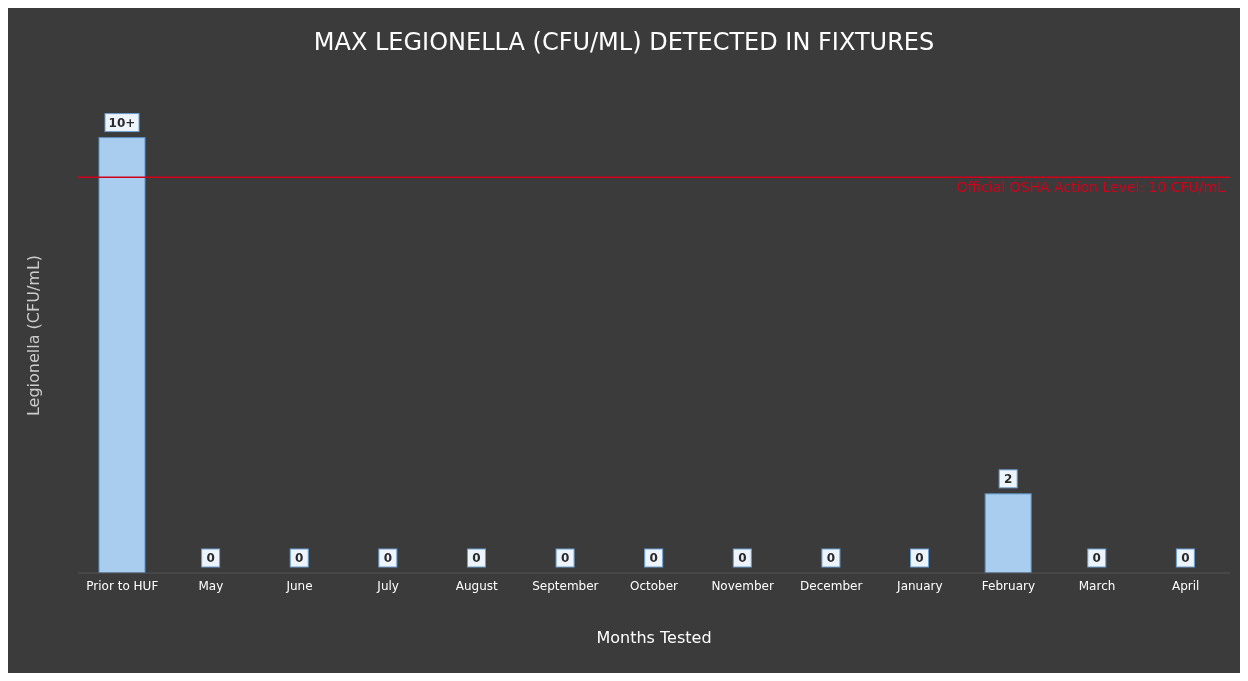  I want to click on data-label: 10+, so click(122, 122).